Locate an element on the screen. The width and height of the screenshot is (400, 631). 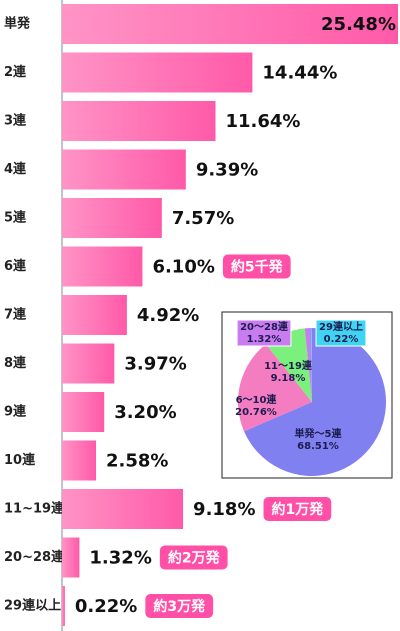
category-label: 5連 is located at coordinates (15, 218).